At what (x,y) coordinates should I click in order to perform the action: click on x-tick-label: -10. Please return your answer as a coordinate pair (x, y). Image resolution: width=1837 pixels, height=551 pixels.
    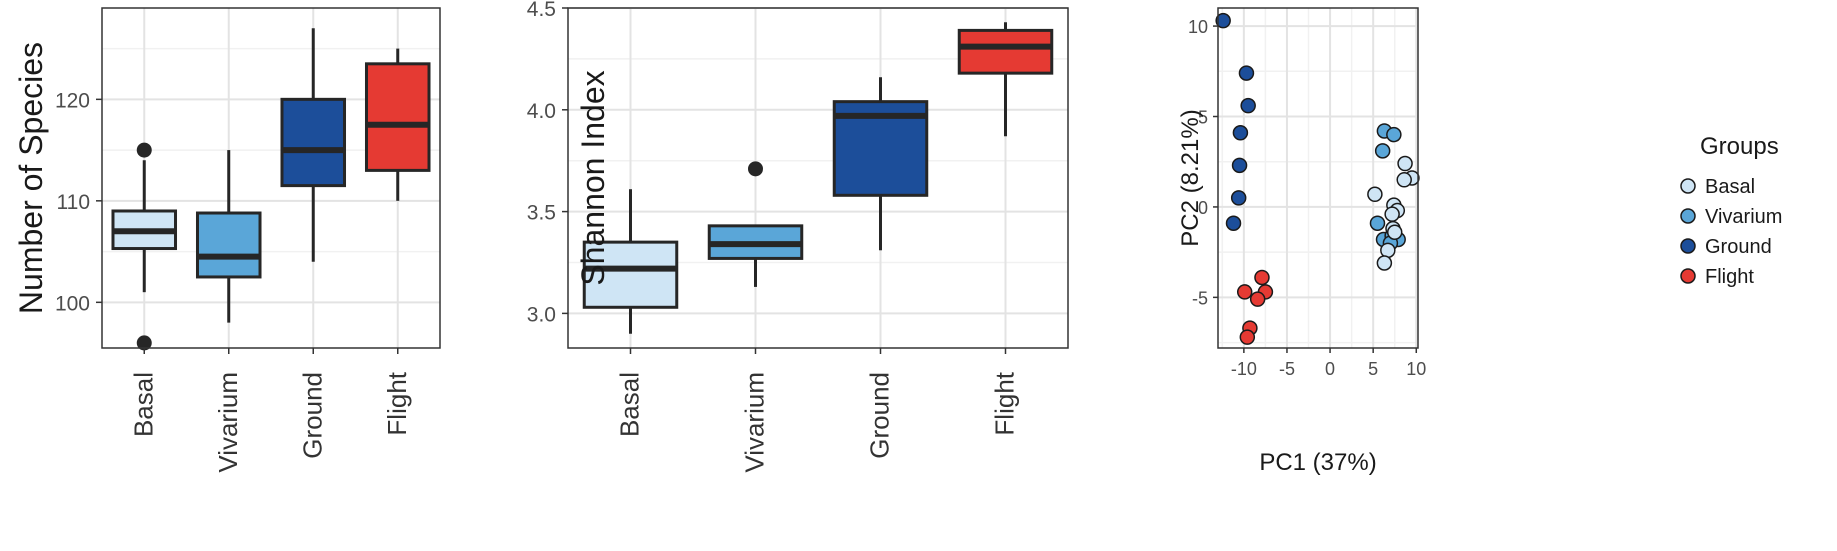
    Looking at the image, I should click on (1244, 369).